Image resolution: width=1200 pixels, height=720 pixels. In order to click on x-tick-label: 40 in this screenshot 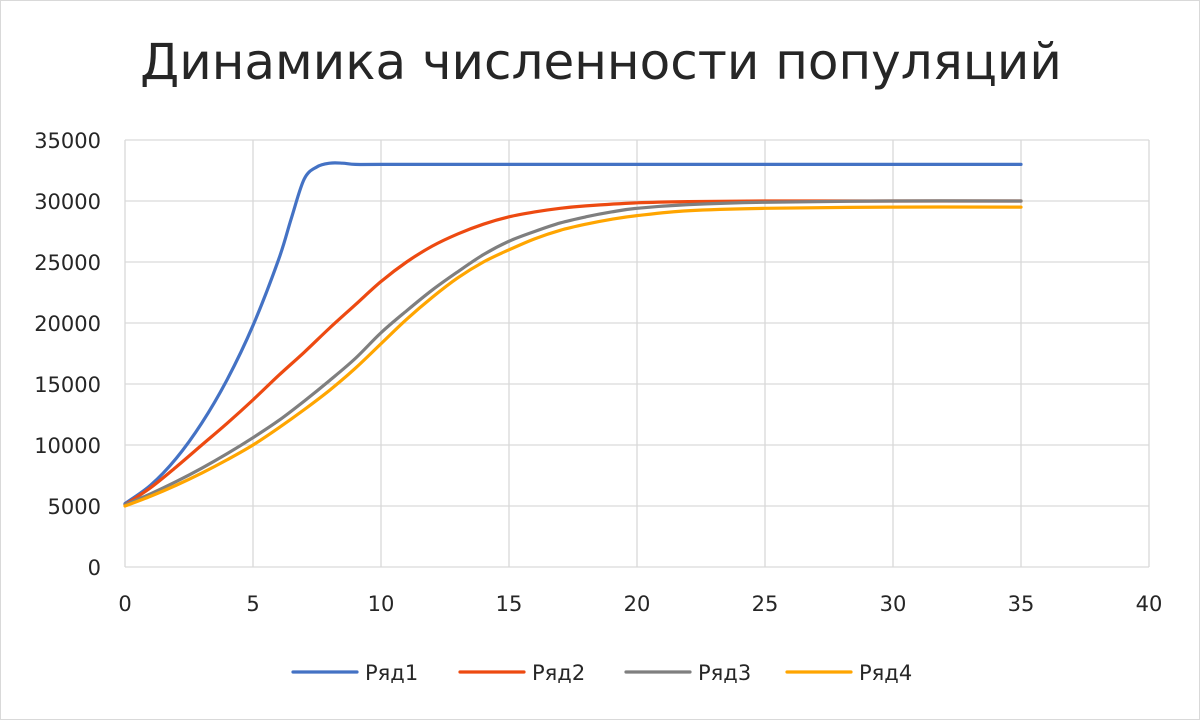, I will do `click(1149, 604)`.